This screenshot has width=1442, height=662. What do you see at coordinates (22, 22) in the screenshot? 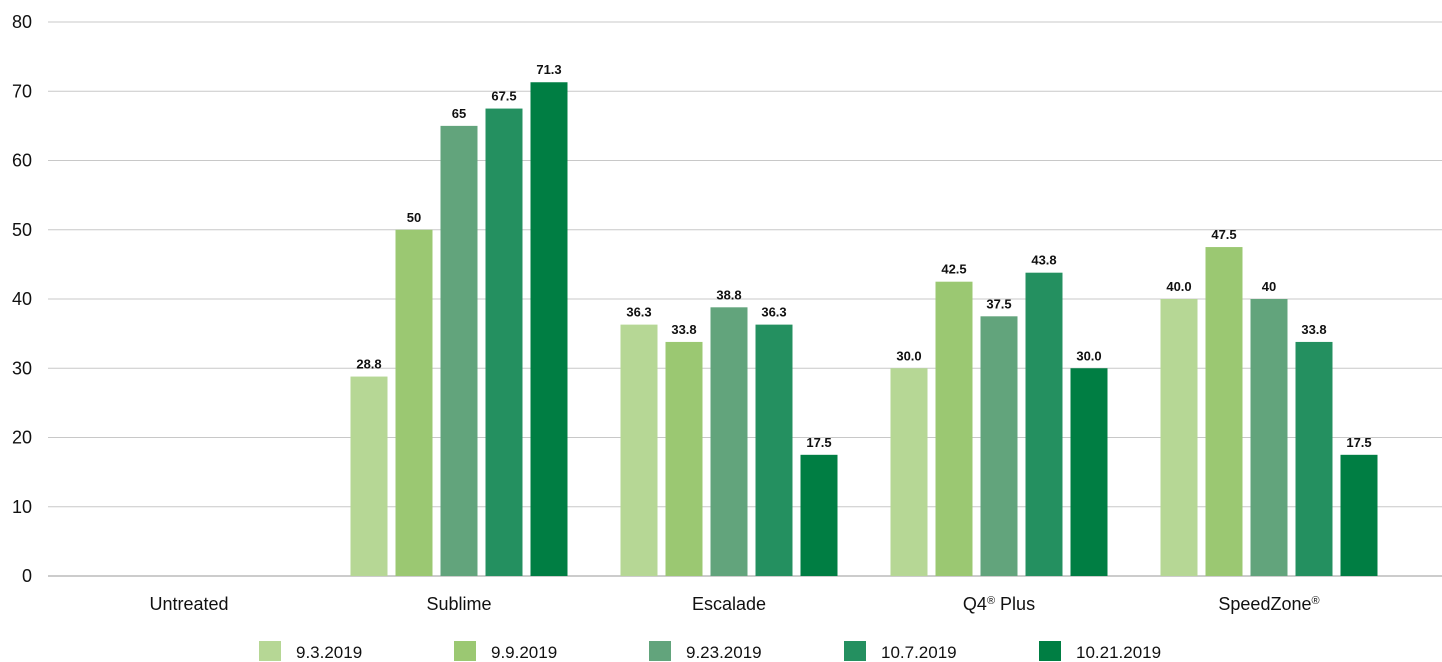
I see `y-tick-label: 80` at bounding box center [22, 22].